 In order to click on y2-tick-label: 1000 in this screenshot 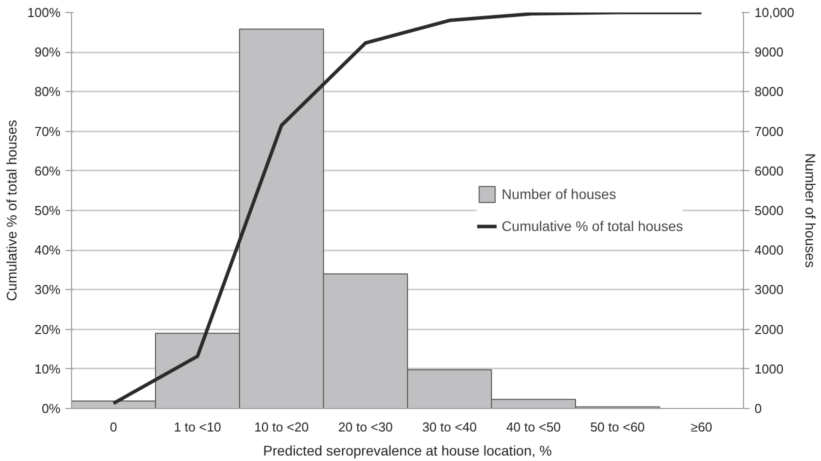, I will do `click(769, 368)`.